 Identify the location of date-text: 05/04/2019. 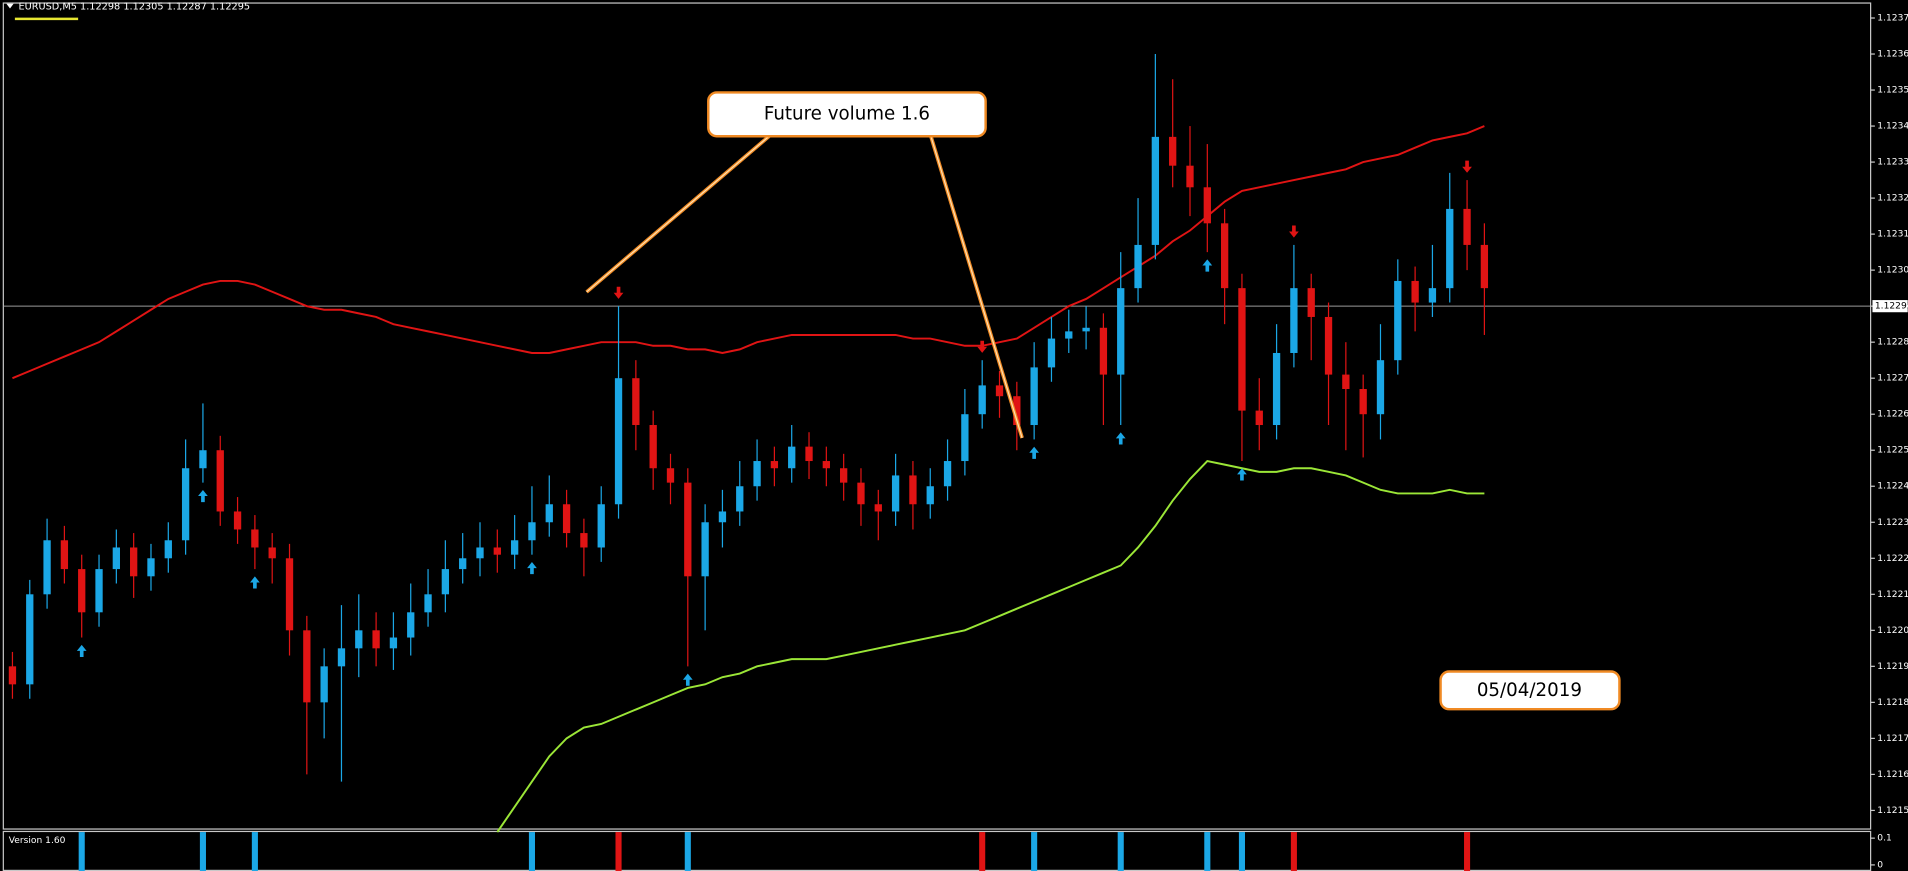
(1529, 690).